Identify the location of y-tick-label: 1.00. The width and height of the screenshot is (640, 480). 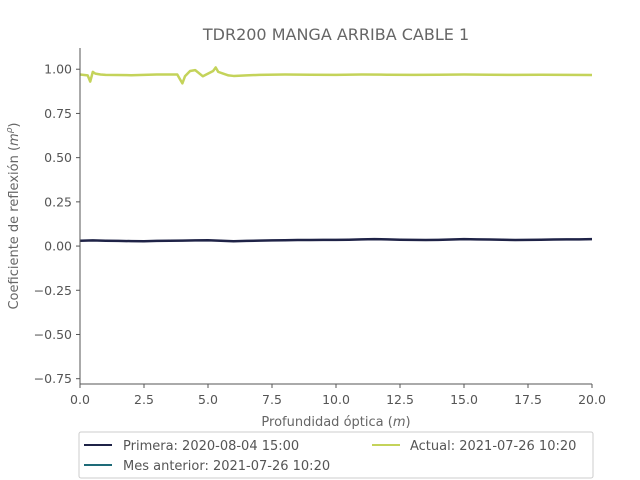
(58, 69).